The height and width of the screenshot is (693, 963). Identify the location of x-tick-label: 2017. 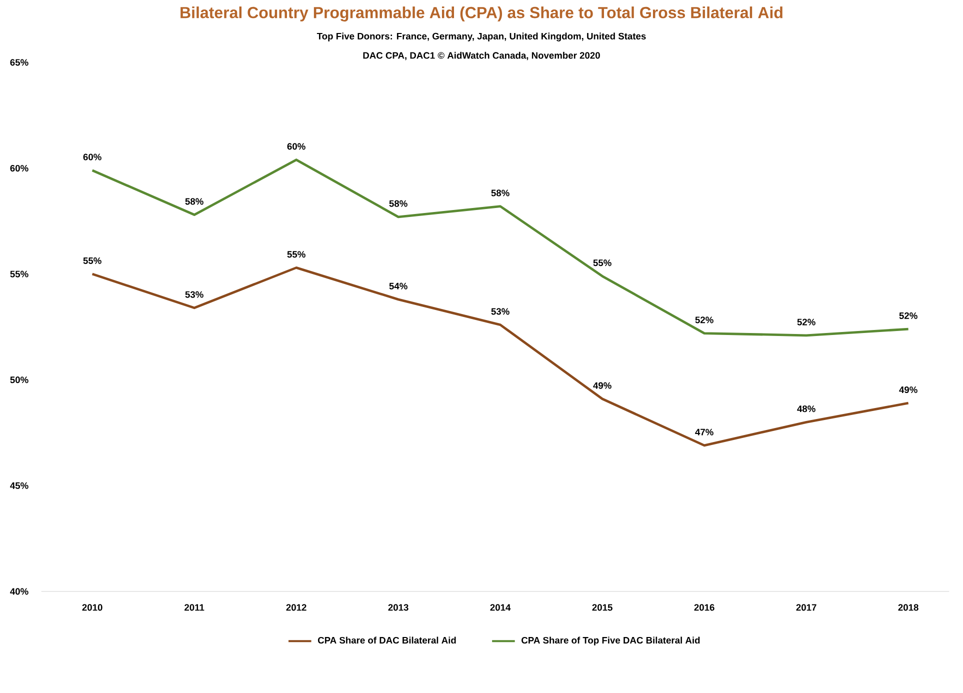
(806, 607).